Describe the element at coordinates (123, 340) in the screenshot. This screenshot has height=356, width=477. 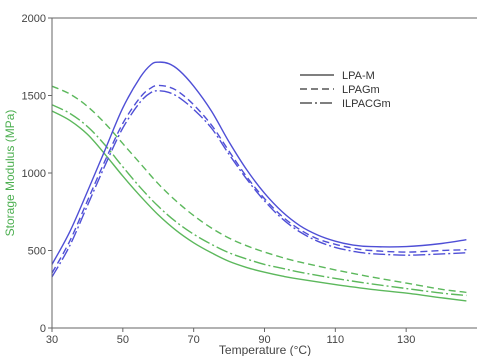
I see `x-tick-label: 50` at that location.